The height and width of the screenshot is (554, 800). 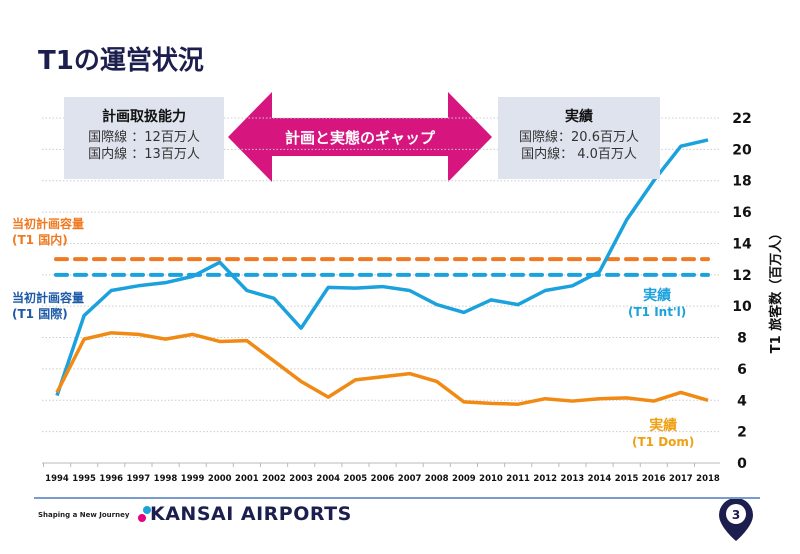 I want to click on x-tick-label: 1999, so click(x=193, y=479).